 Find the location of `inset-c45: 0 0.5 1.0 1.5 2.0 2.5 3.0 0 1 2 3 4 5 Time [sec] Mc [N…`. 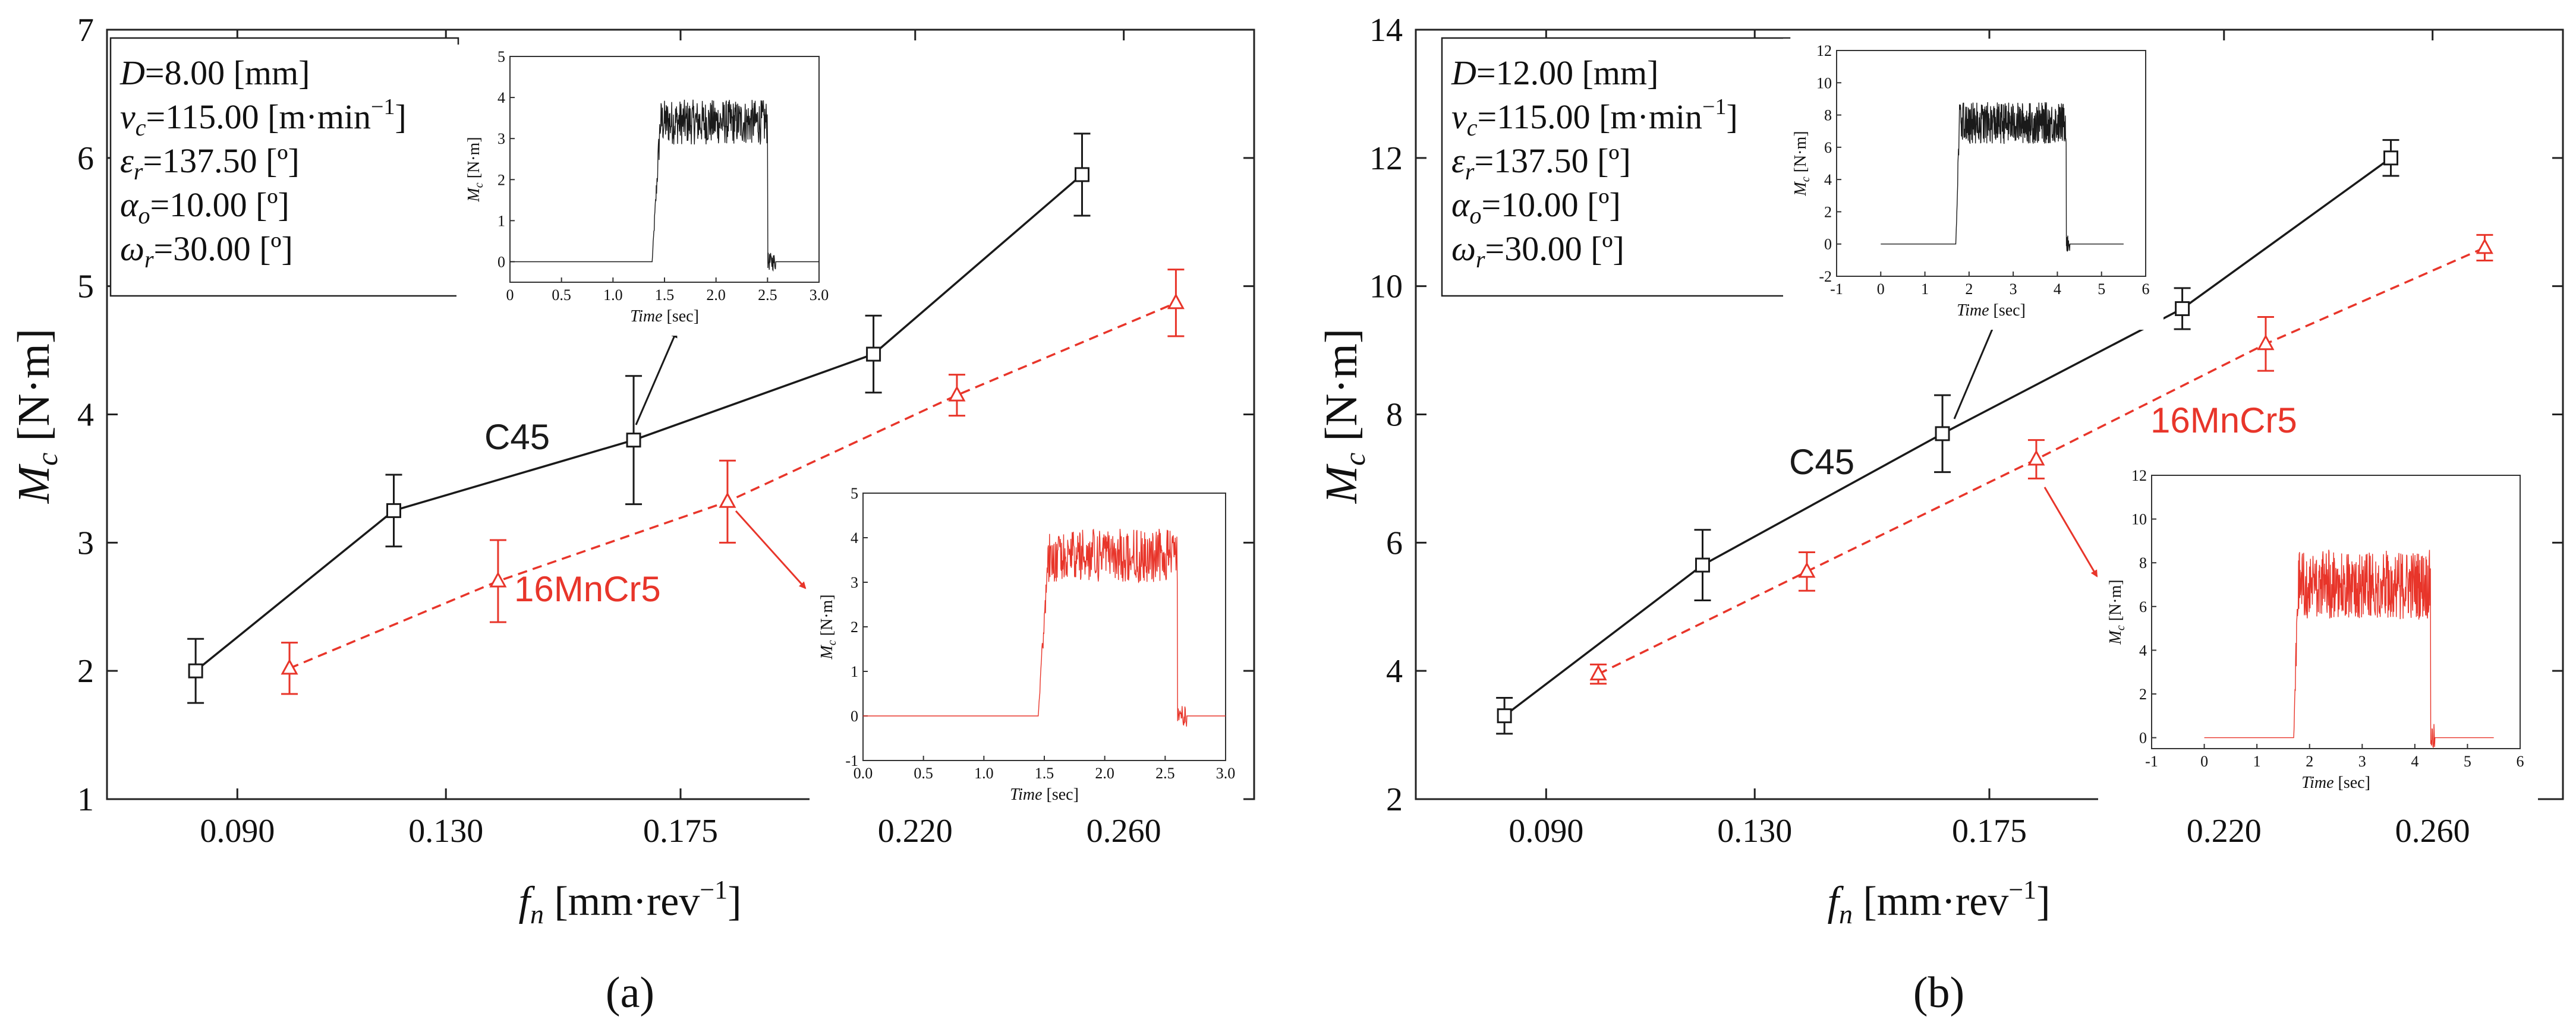

inset-c45: 0 0.5 1.0 1.5 2.0 2.5 3.0 0 1 2 3 4 5 Time [sec] Mc [N… is located at coordinates (646, 190).